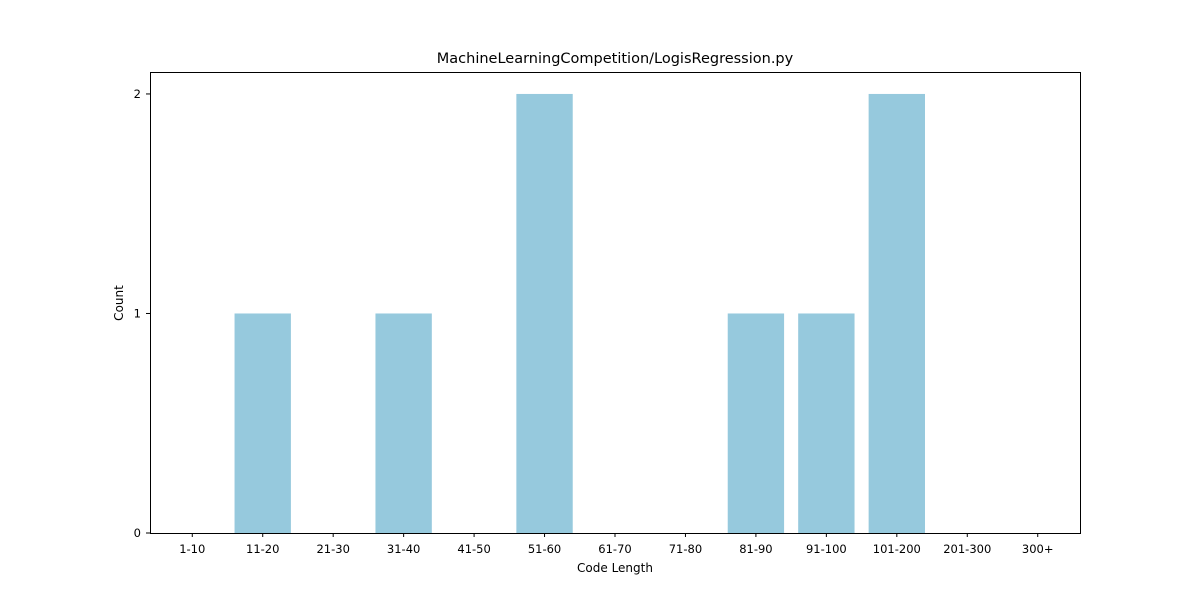 Image resolution: width=1200 pixels, height=600 pixels. What do you see at coordinates (137, 94) in the screenshot?
I see `y-tick-label: 2` at bounding box center [137, 94].